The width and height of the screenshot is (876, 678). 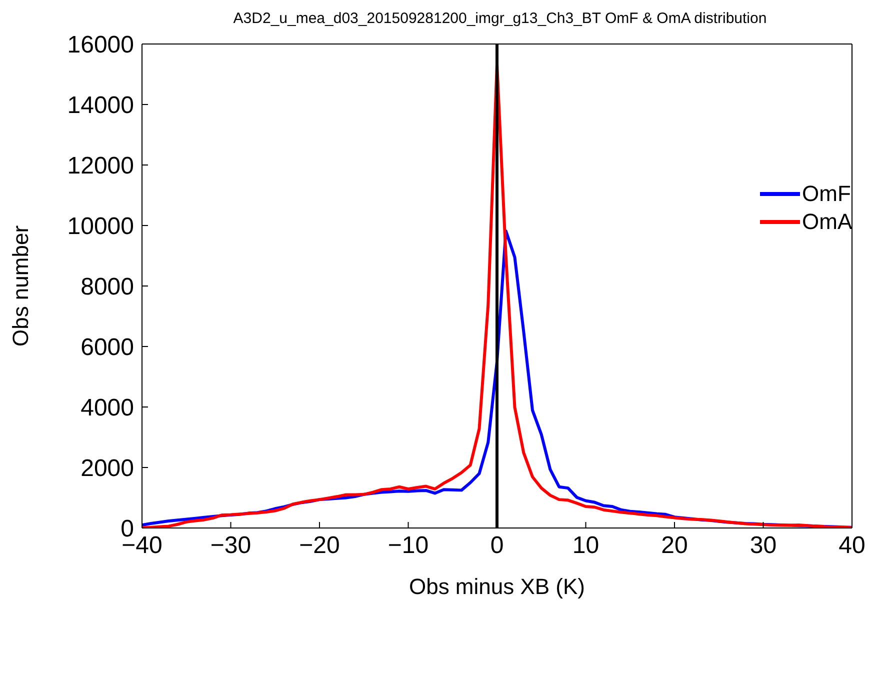 I want to click on x-tick-label: −30, so click(x=231, y=546).